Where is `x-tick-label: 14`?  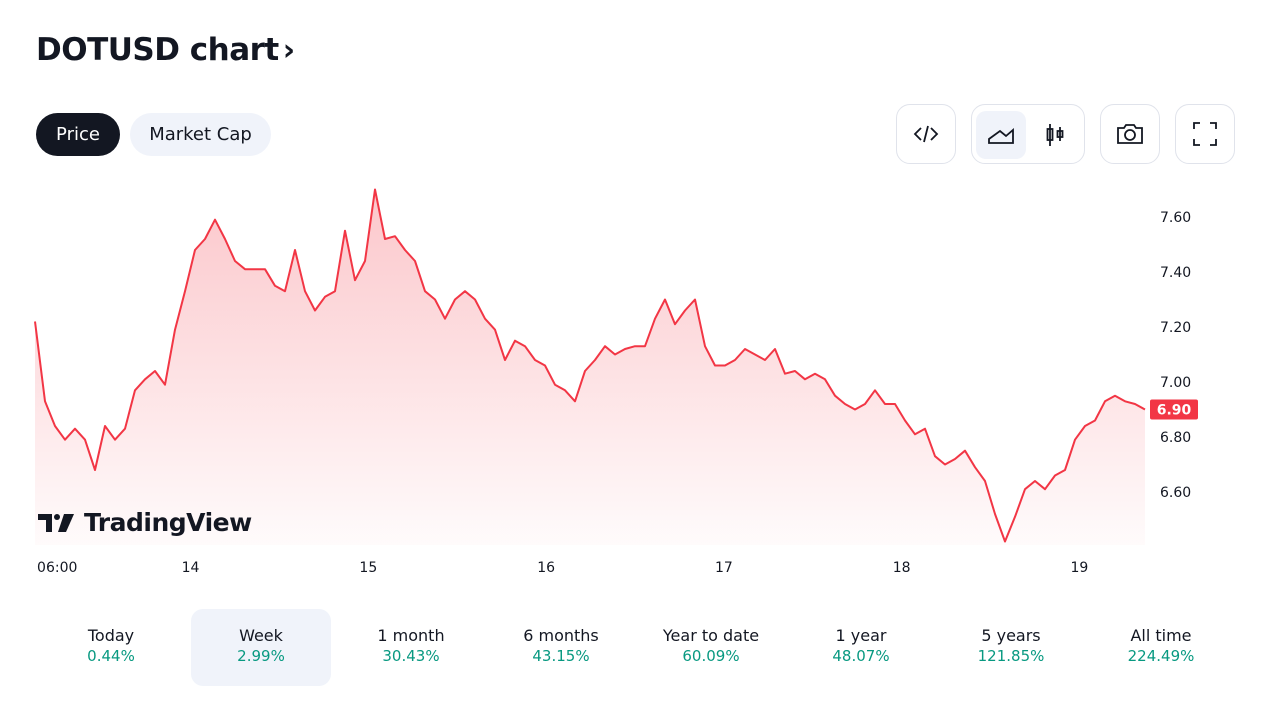
x-tick-label: 14 is located at coordinates (191, 568).